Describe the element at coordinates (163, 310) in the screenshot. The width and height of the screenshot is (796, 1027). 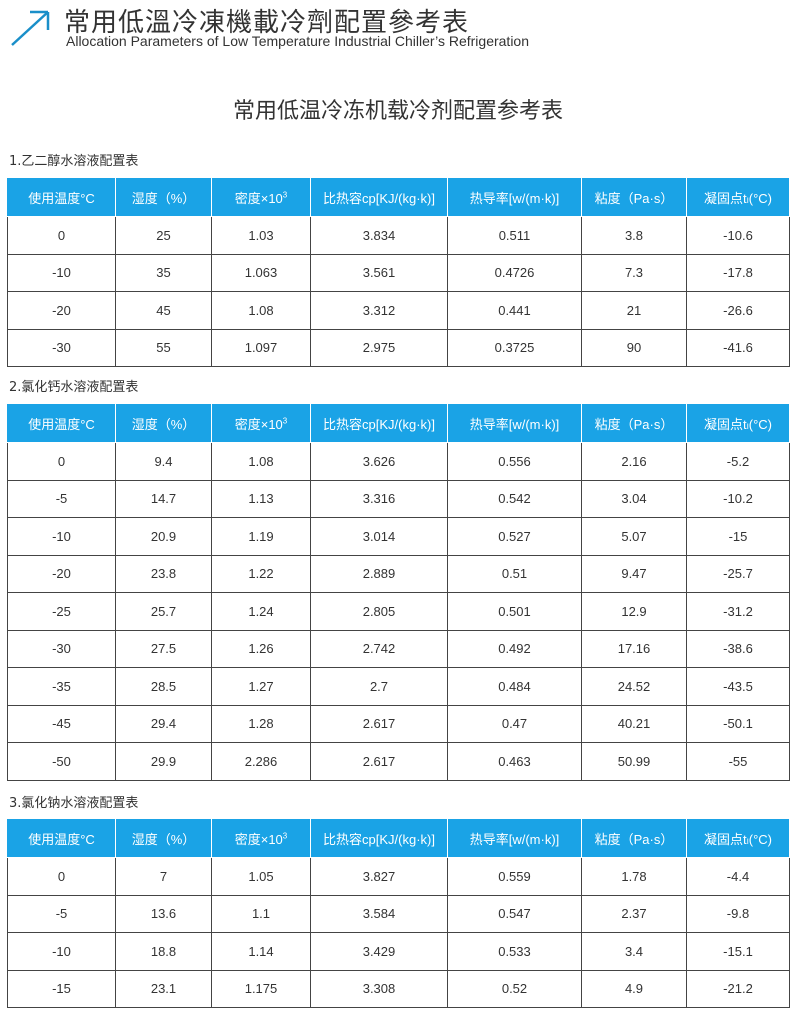
I see `table-cell: 45` at that location.